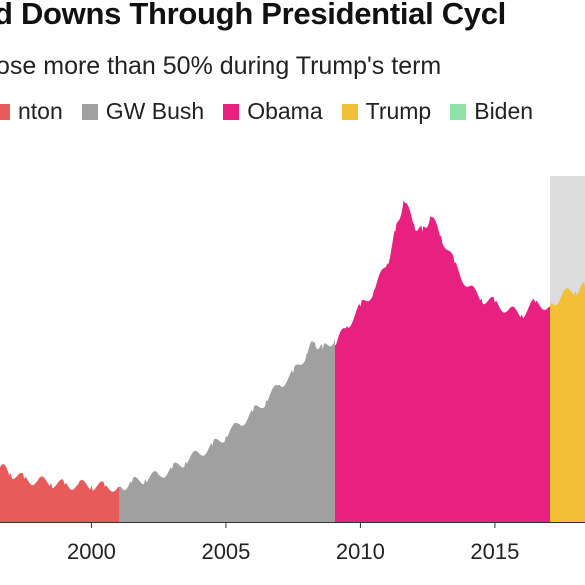 This screenshot has width=585, height=585. Describe the element at coordinates (225, 551) in the screenshot. I see `x-tick-label: 2005` at that location.